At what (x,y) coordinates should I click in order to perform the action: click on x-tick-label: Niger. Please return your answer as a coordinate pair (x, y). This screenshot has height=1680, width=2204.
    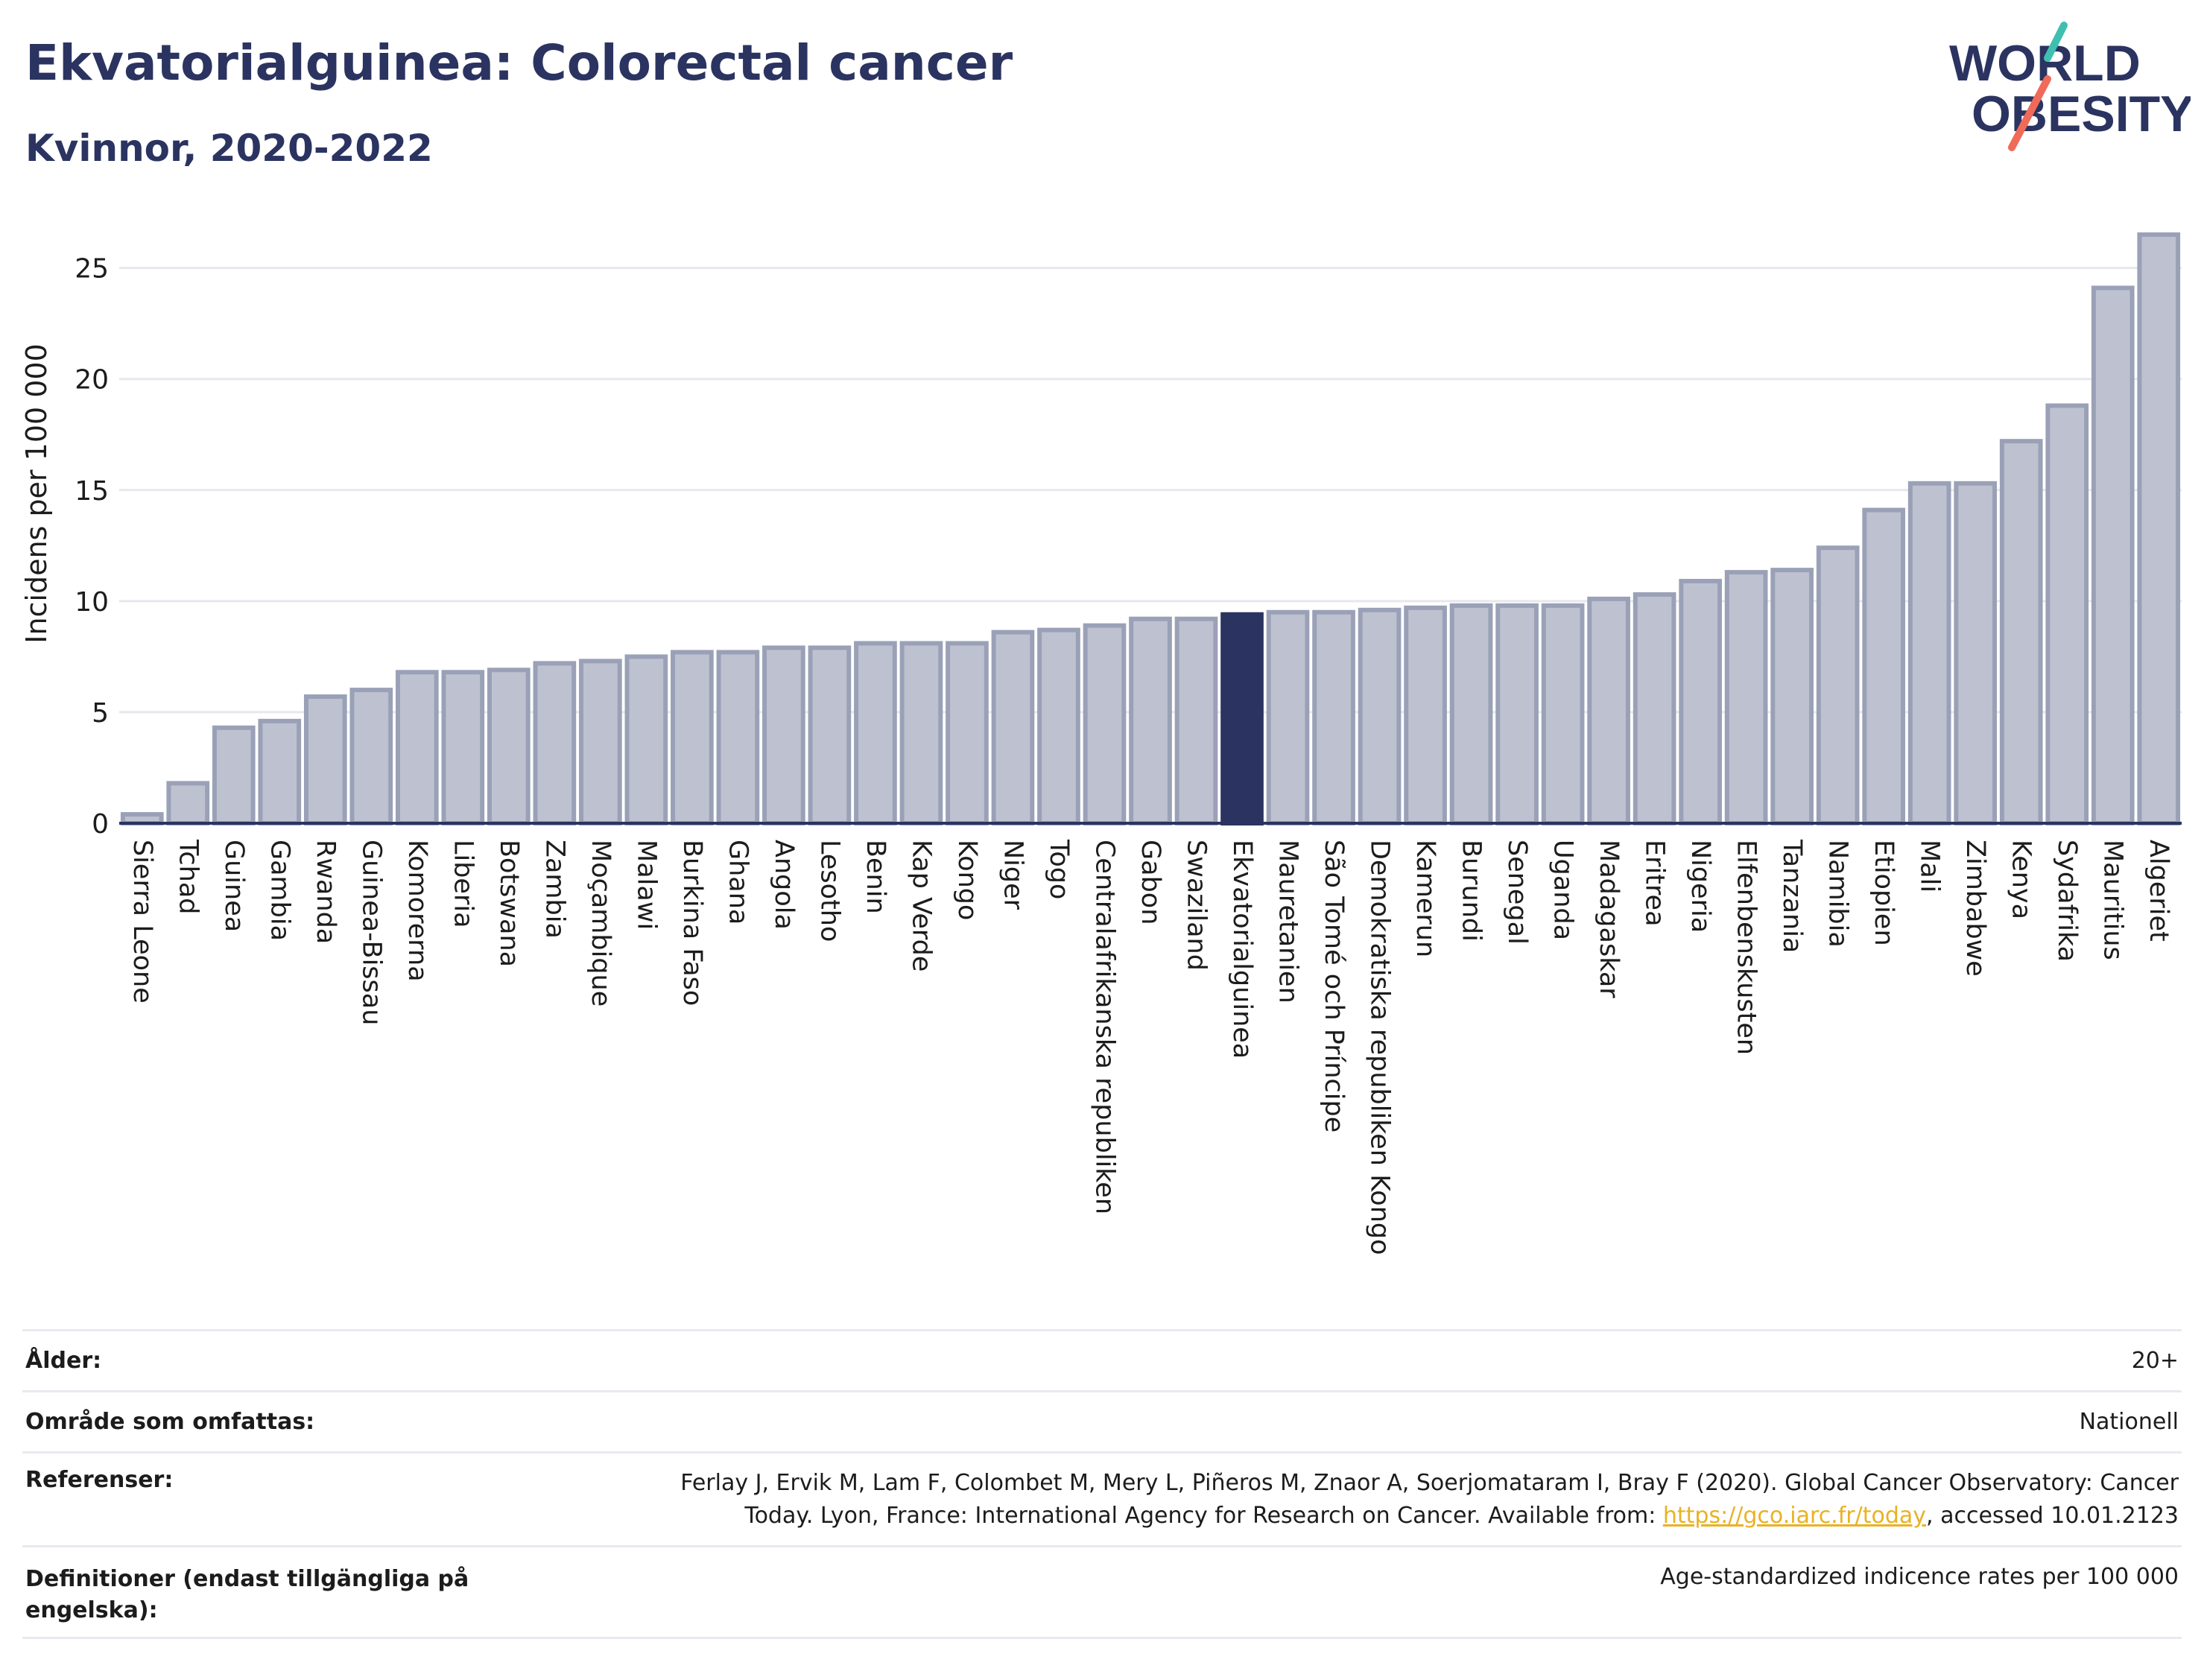
    Looking at the image, I should click on (1012, 875).